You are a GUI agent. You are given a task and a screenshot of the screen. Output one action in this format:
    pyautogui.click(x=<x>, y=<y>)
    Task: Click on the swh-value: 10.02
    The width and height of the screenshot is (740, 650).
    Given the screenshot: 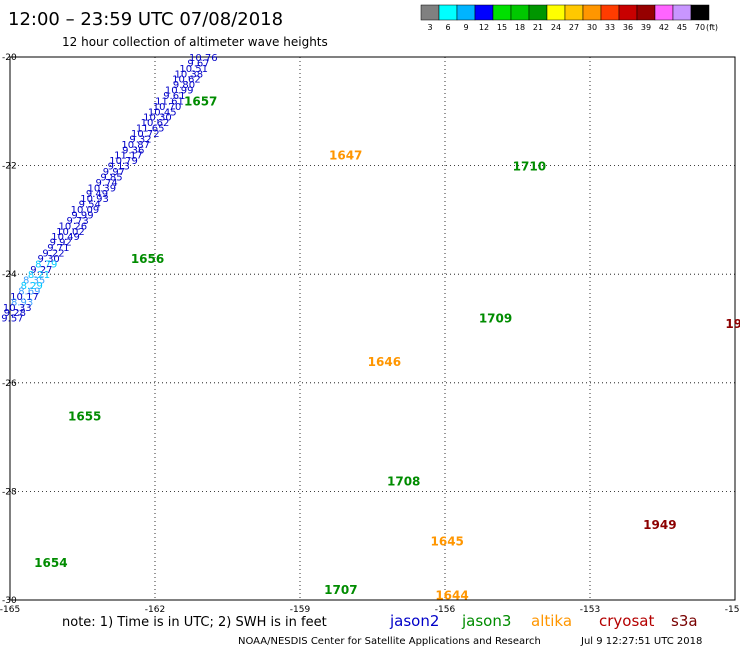 What is the action you would take?
    pyautogui.click(x=70, y=232)
    